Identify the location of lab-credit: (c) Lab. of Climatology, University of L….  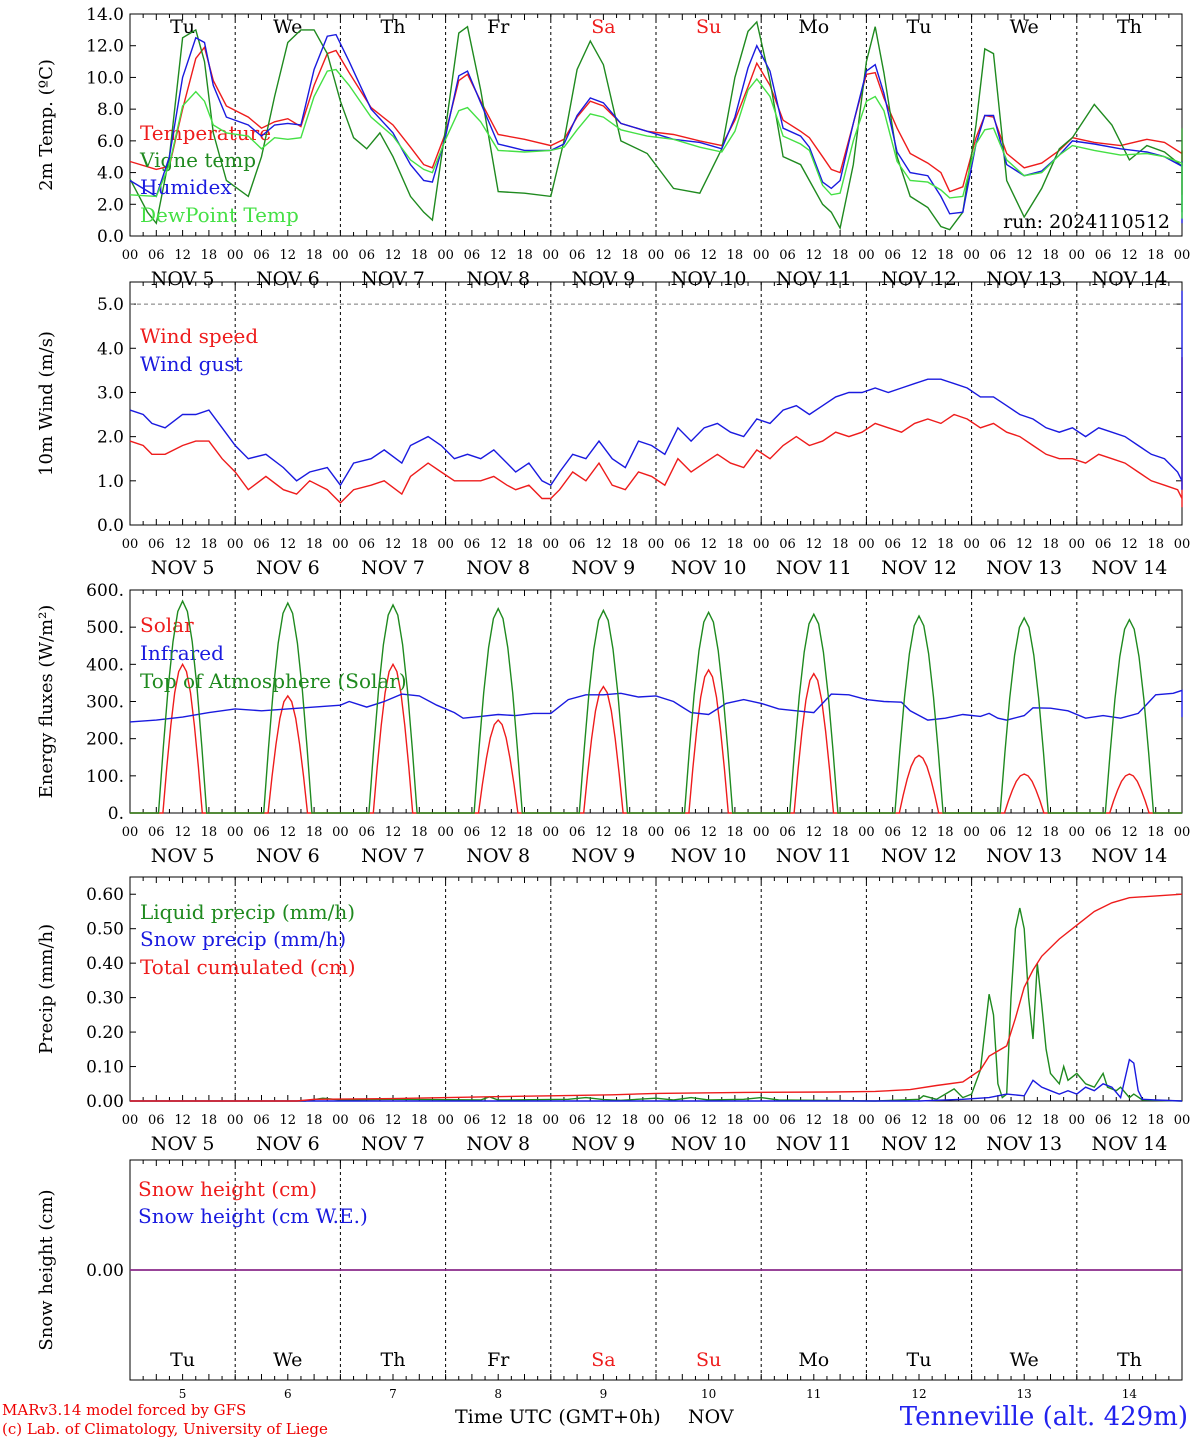
(165, 1429).